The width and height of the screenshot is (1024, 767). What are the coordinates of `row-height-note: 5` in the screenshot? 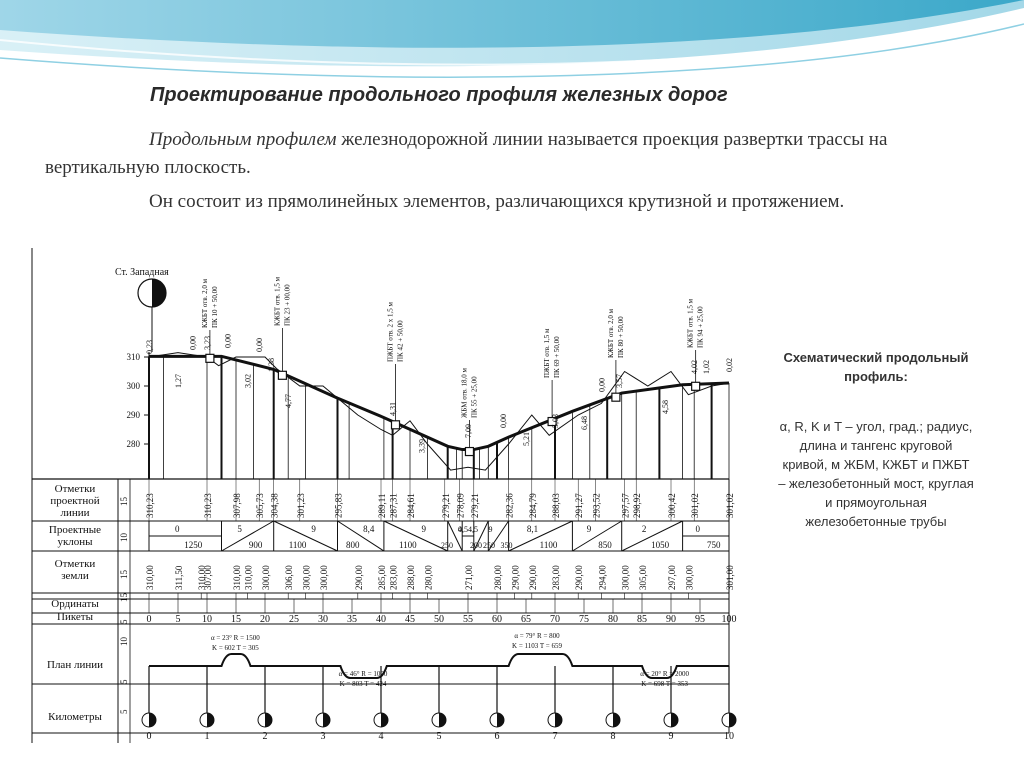 It's located at (124, 681).